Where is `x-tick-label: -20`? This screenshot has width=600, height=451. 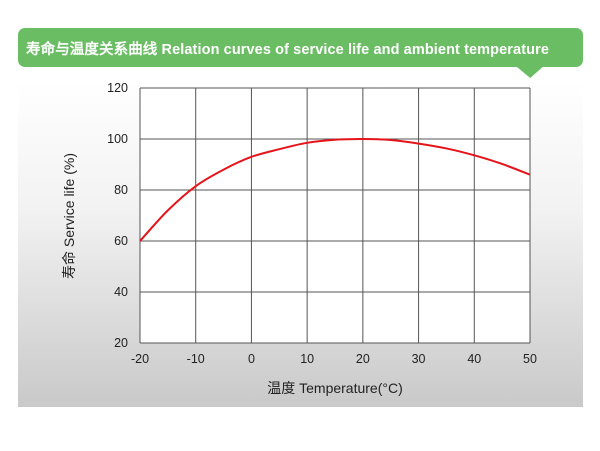
x-tick-label: -20 is located at coordinates (140, 359).